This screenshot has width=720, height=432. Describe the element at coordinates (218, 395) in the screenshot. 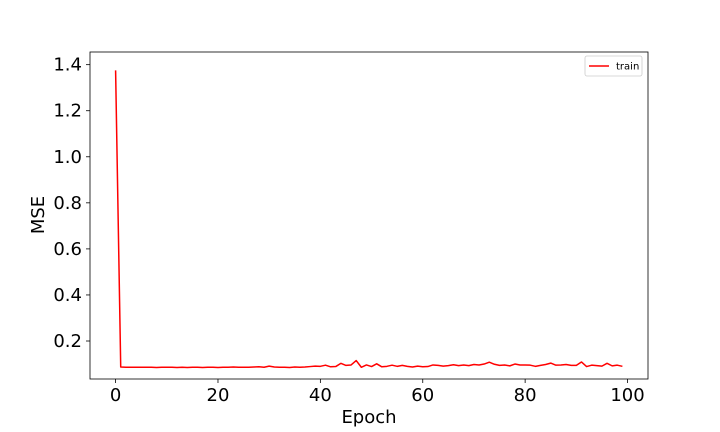

I see `x-tick-label: 20` at that location.